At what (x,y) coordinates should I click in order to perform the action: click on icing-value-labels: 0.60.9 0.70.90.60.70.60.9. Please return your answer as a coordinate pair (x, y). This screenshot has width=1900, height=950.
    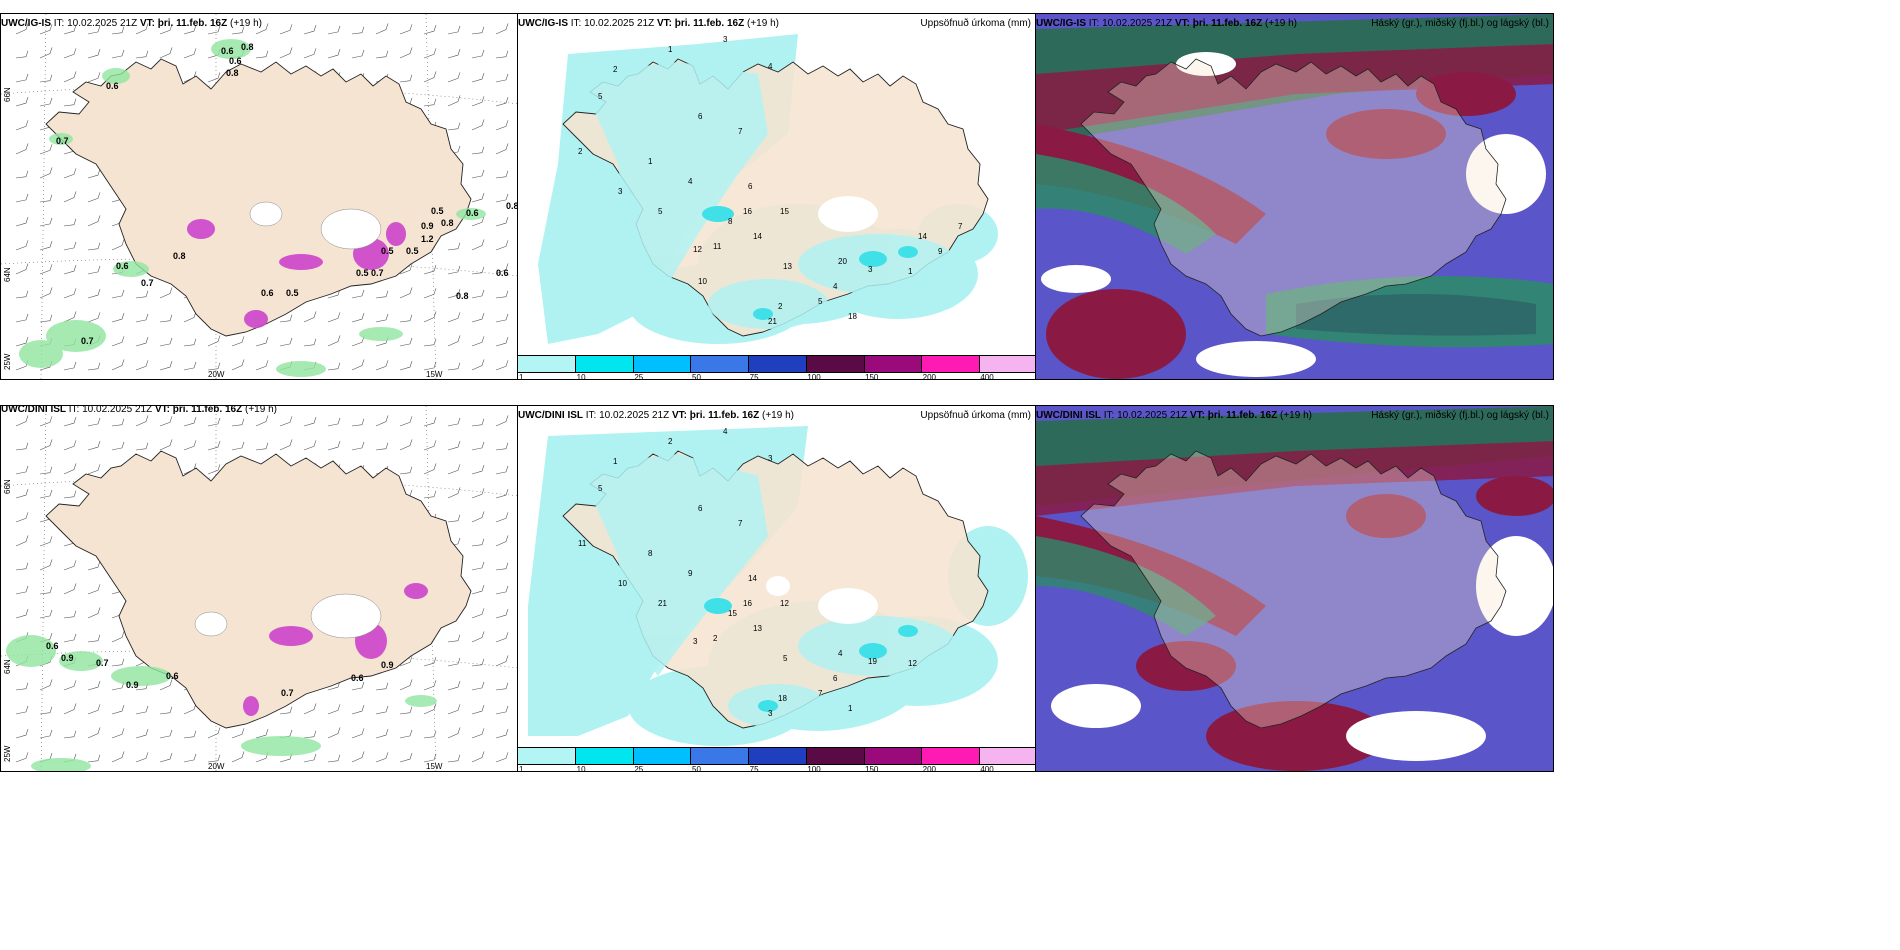
    Looking at the image, I should click on (220, 669).